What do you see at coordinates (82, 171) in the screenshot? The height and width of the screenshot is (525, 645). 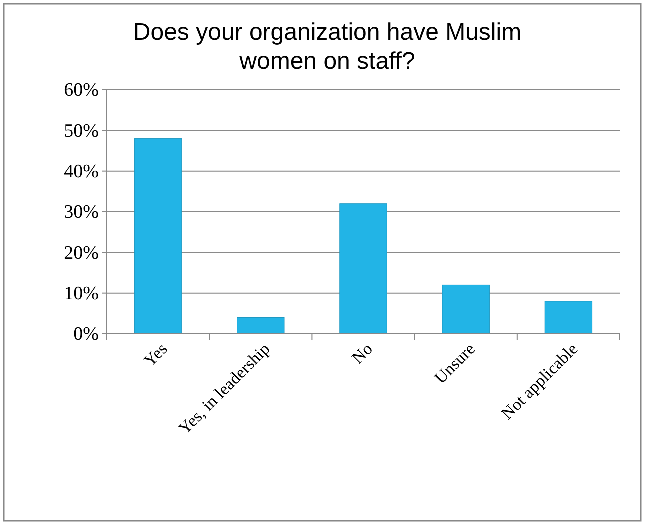 I see `y-tick-label: 40%` at bounding box center [82, 171].